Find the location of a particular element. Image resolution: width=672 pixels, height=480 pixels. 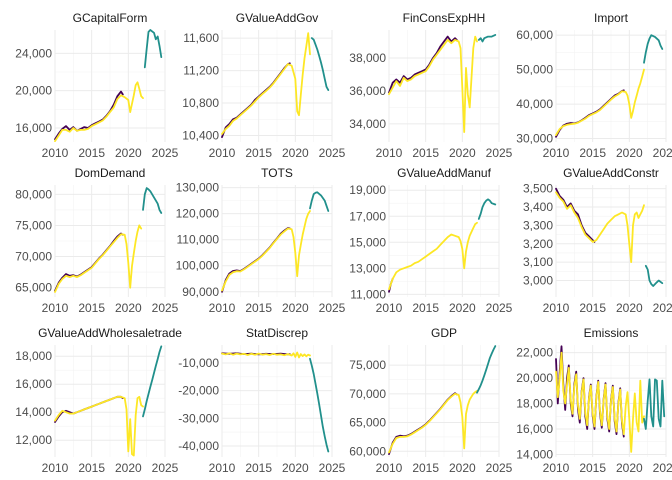

y-tick-label: 90,000 is located at coordinates (200, 292).